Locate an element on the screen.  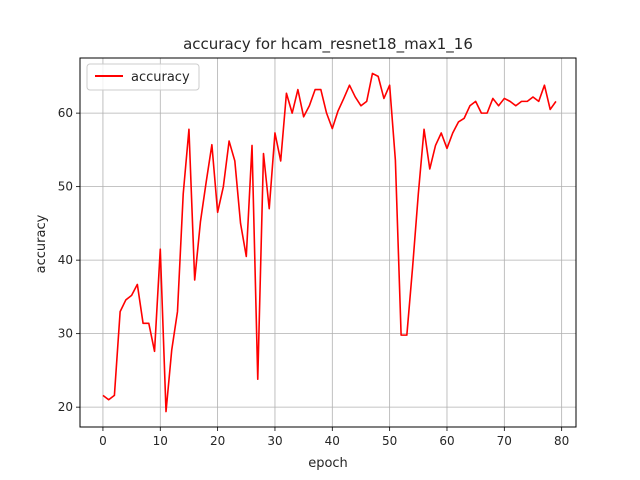
y-tick-label: 30 is located at coordinates (65, 334).